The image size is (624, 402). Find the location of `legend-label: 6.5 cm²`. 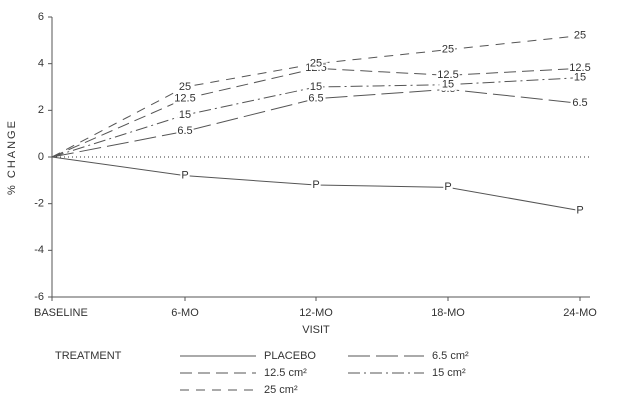

legend-label: 6.5 cm² is located at coordinates (450, 356).